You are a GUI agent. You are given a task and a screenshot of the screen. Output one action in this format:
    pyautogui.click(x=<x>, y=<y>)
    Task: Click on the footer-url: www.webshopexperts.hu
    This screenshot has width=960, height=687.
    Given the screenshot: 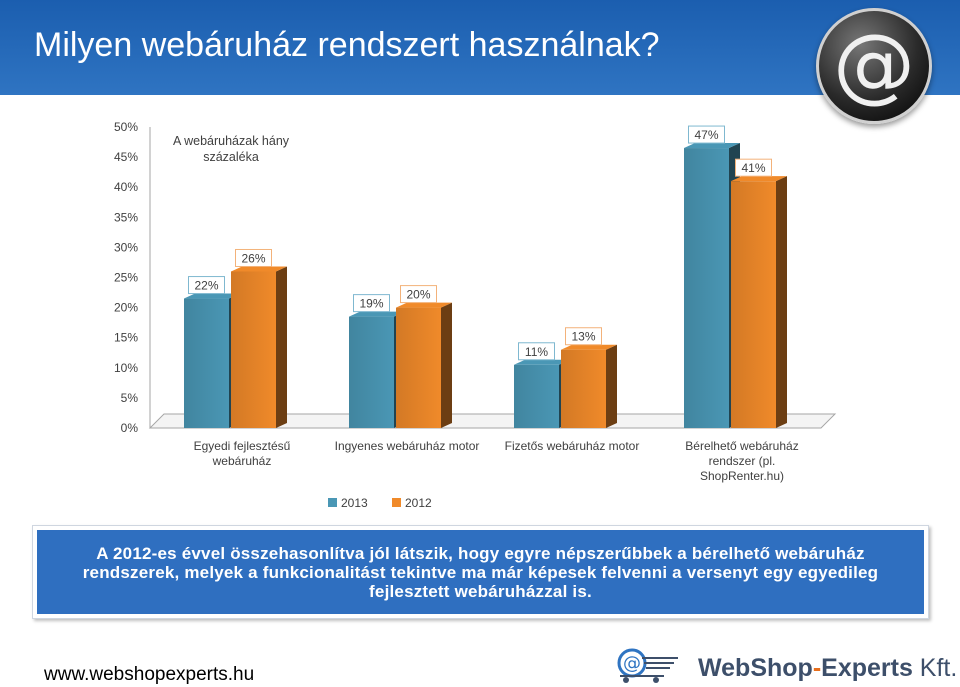 What is the action you would take?
    pyautogui.click(x=149, y=674)
    